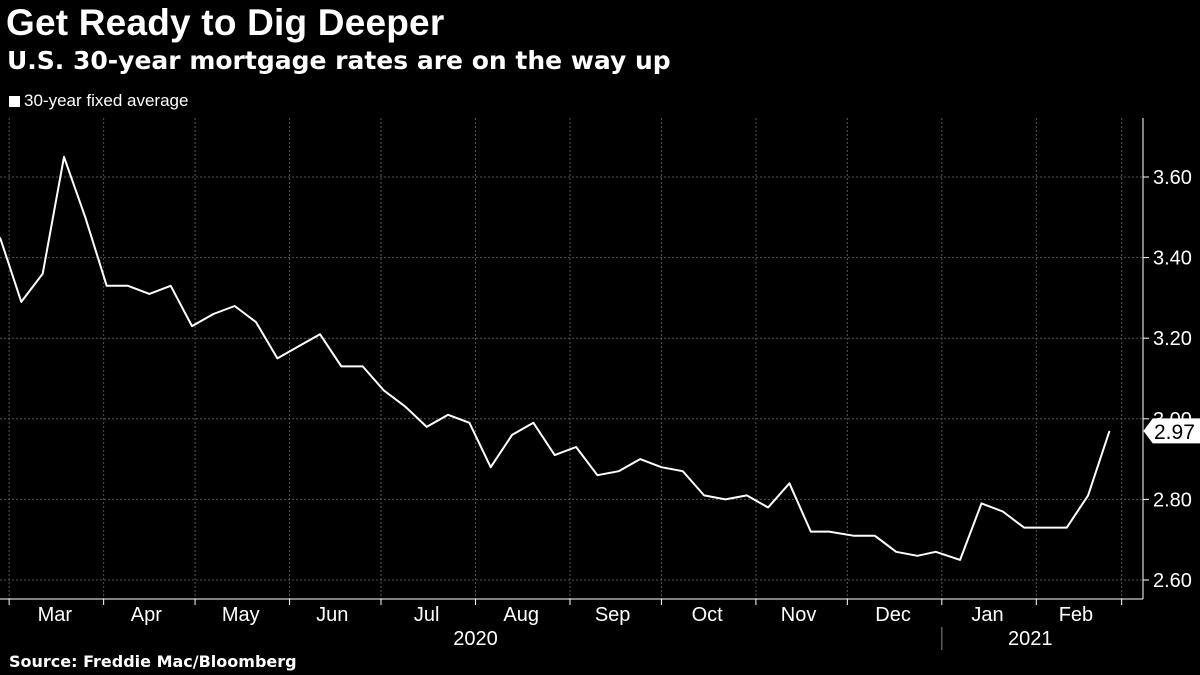  I want to click on y-tick-label: 2.80, so click(1172, 500).